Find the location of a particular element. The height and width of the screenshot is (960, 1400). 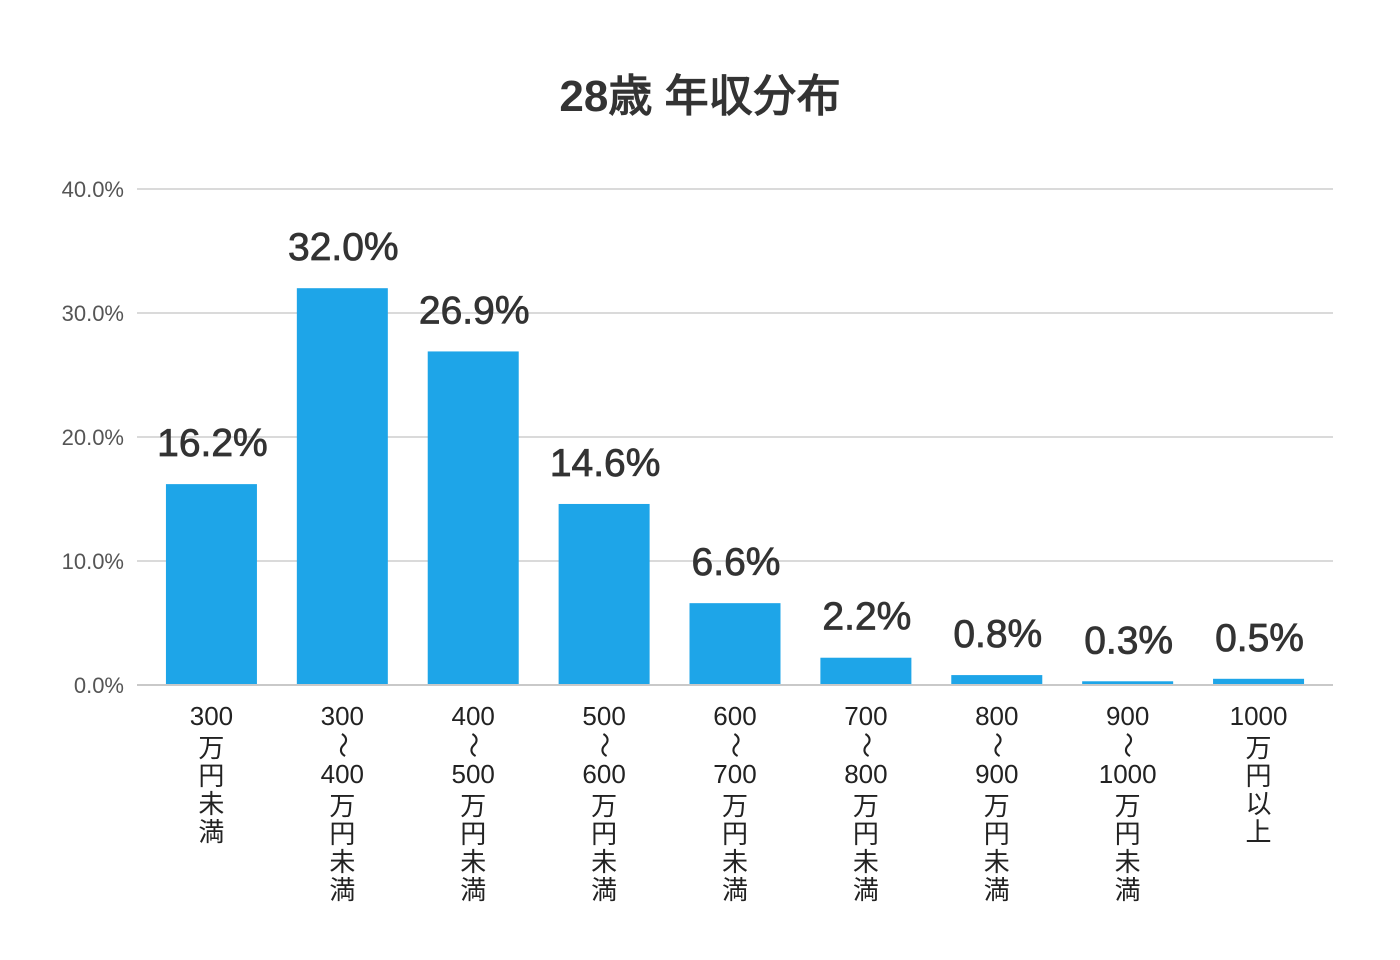

y-tick-label: 30.0% is located at coordinates (93, 313).